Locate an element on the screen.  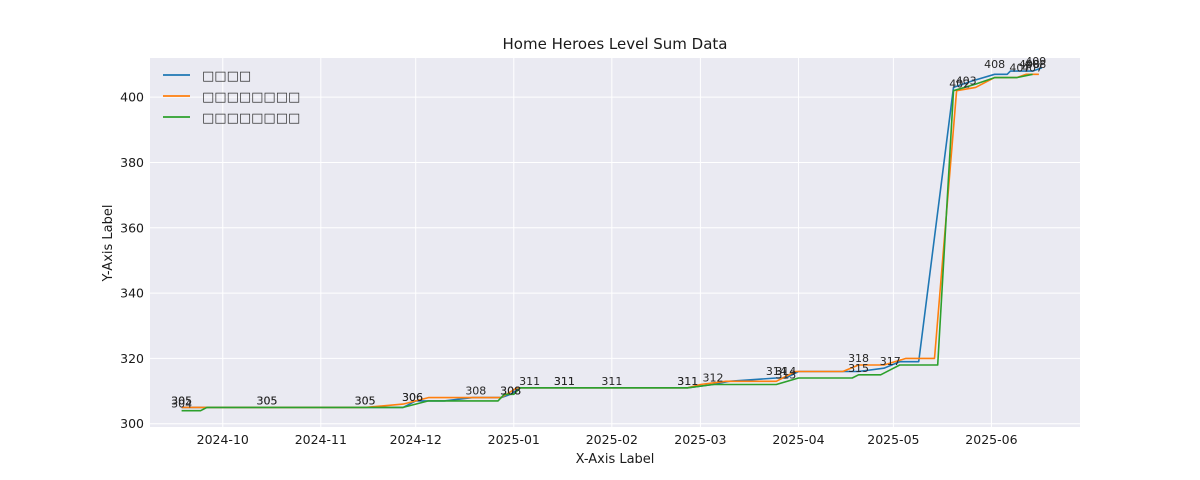
y-tick-label: 340 is located at coordinates (132, 293).